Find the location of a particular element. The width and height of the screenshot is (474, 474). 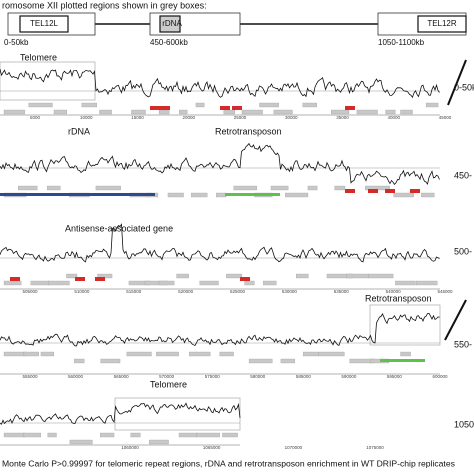

side-label: 550- is located at coordinates (463, 344).